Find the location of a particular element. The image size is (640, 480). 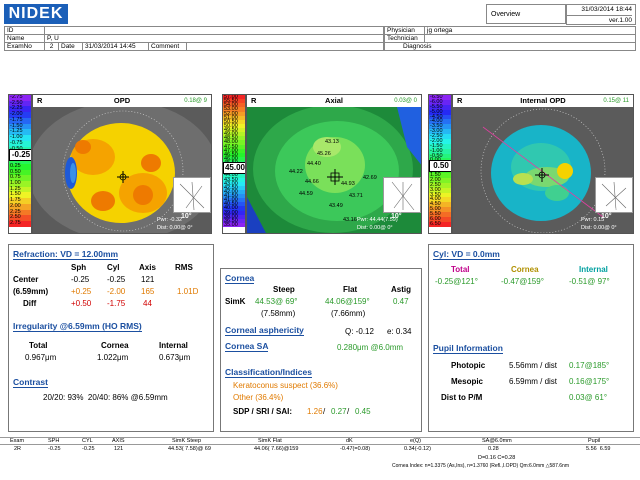

simk-label: SimK is located at coordinates (235, 301).